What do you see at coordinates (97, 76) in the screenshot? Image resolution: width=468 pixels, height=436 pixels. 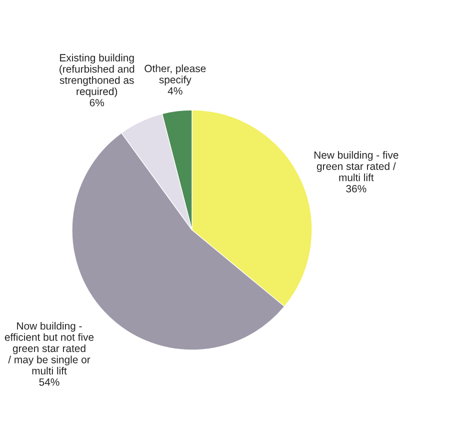 I see `slice-label: Existing building (refurbished and strengthoned as required)` at bounding box center [97, 76].